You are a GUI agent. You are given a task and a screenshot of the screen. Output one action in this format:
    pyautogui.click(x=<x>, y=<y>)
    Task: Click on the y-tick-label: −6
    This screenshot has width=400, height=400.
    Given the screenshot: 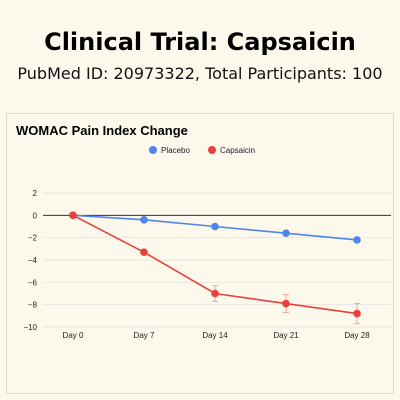 What is the action you would take?
    pyautogui.click(x=33, y=282)
    